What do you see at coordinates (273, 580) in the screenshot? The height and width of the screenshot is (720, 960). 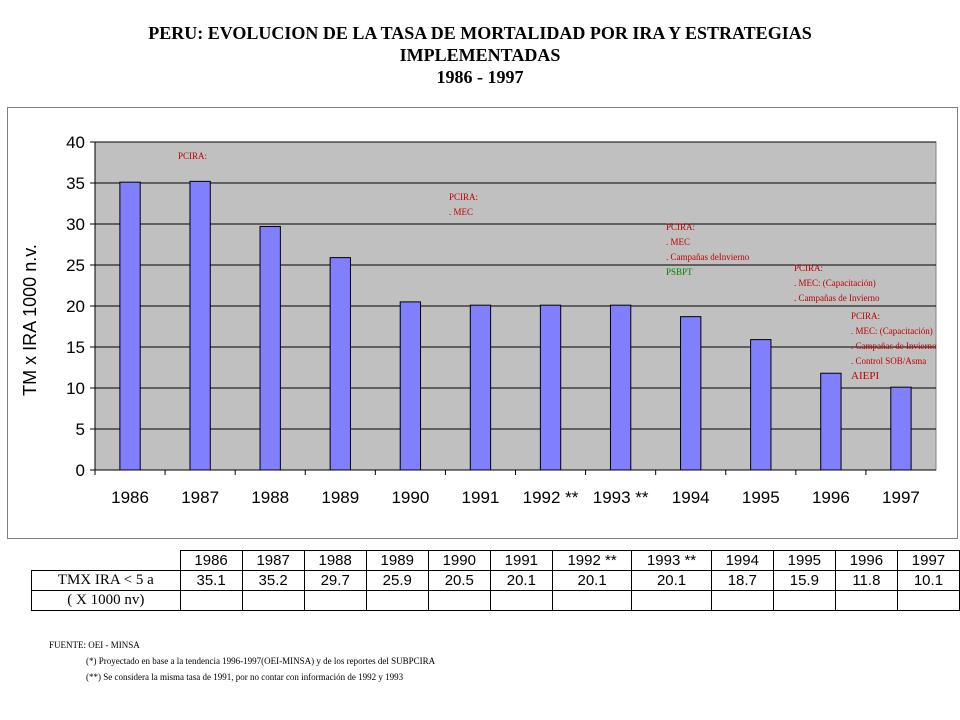 I see `table-value-cell: 35.2` at bounding box center [273, 580].